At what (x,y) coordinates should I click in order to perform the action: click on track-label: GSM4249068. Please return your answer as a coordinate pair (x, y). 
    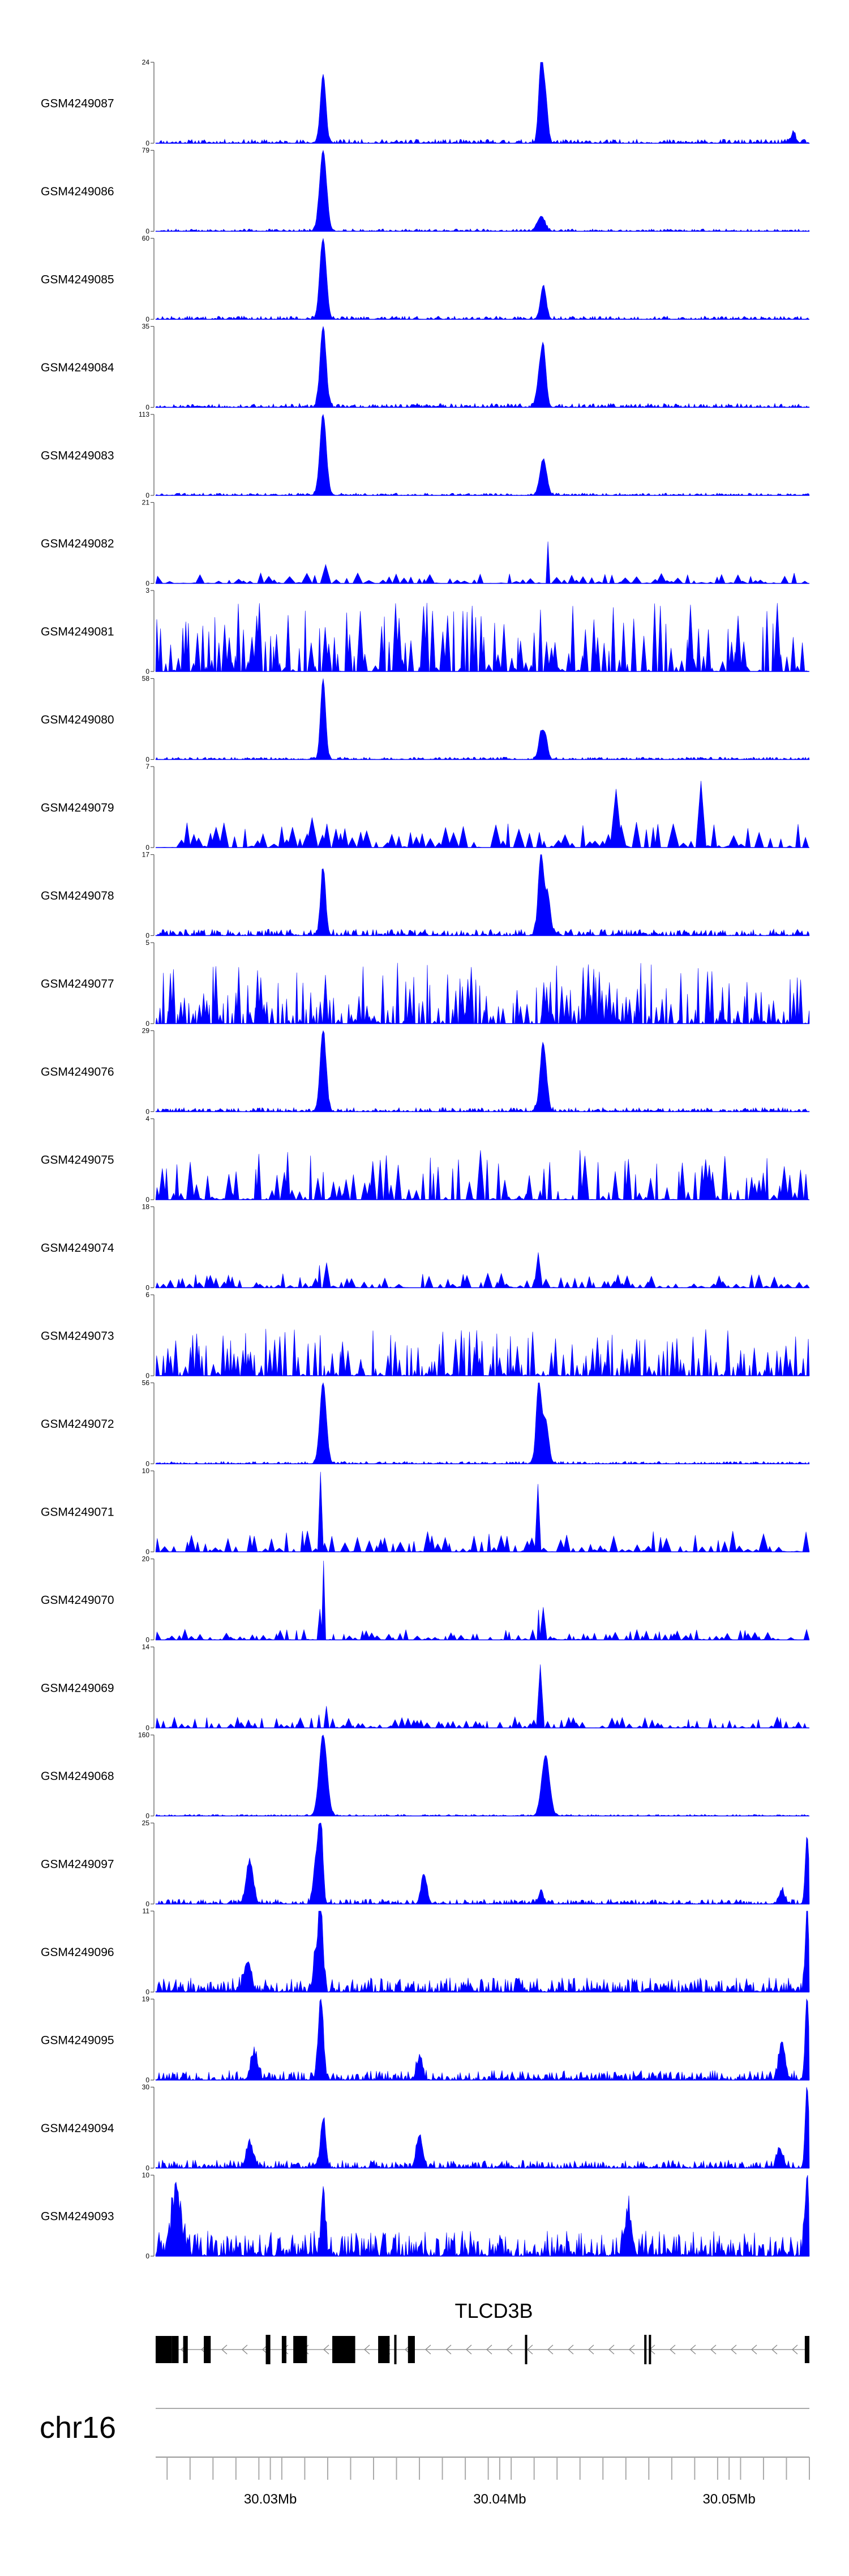
    Looking at the image, I should click on (77, 1776).